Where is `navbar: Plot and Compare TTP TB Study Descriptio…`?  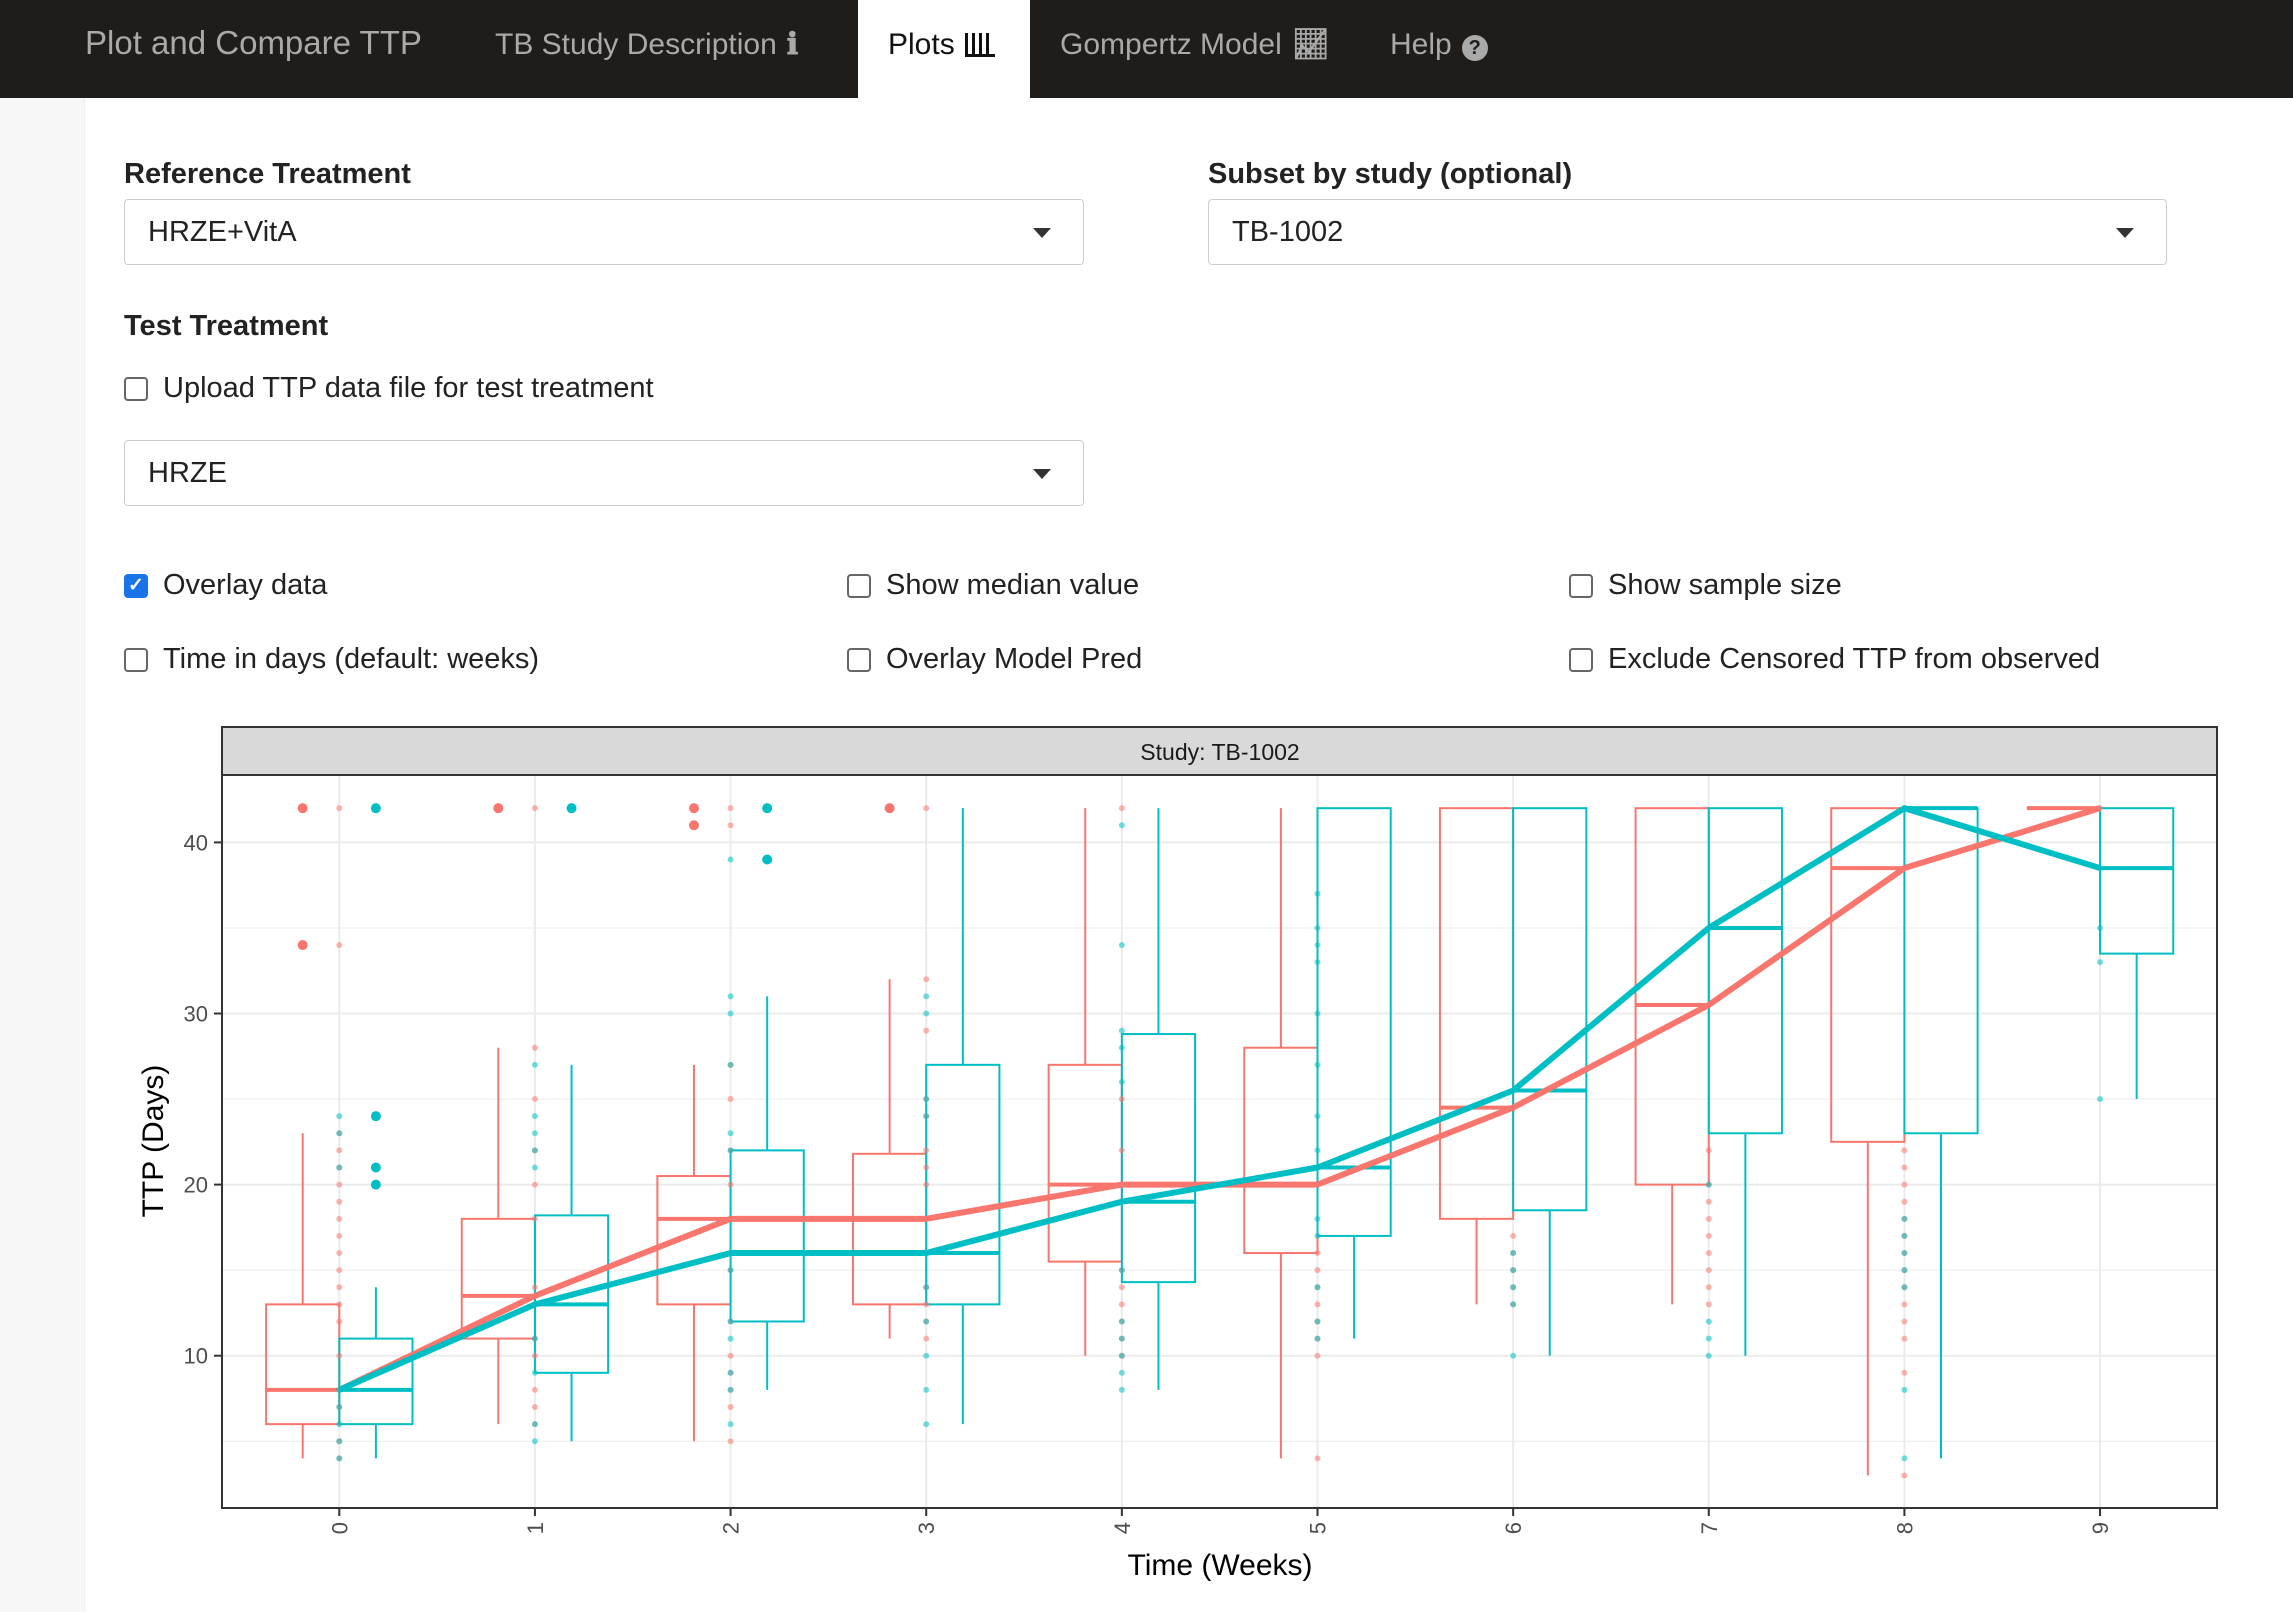
navbar: Plot and Compare TTP TB Study Descriptio… is located at coordinates (1146, 49).